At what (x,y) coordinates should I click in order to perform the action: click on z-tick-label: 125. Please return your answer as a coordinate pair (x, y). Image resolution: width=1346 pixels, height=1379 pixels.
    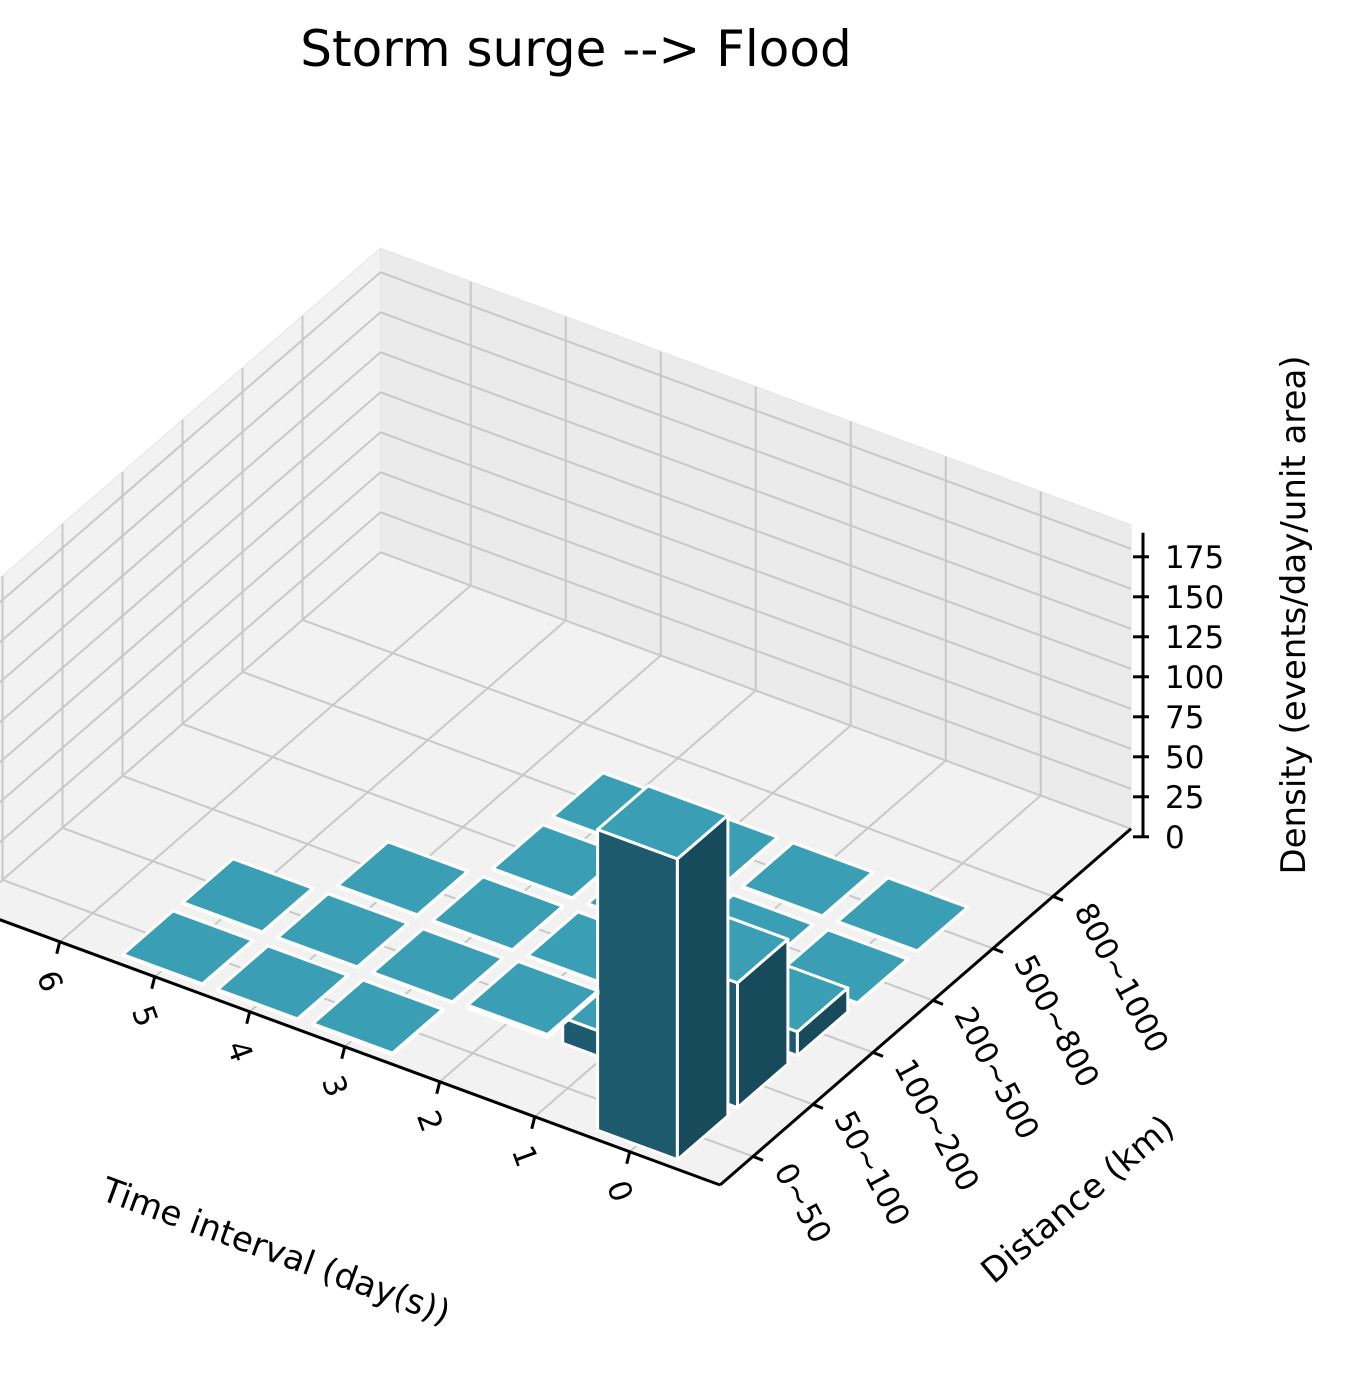
    Looking at the image, I should click on (1194, 638).